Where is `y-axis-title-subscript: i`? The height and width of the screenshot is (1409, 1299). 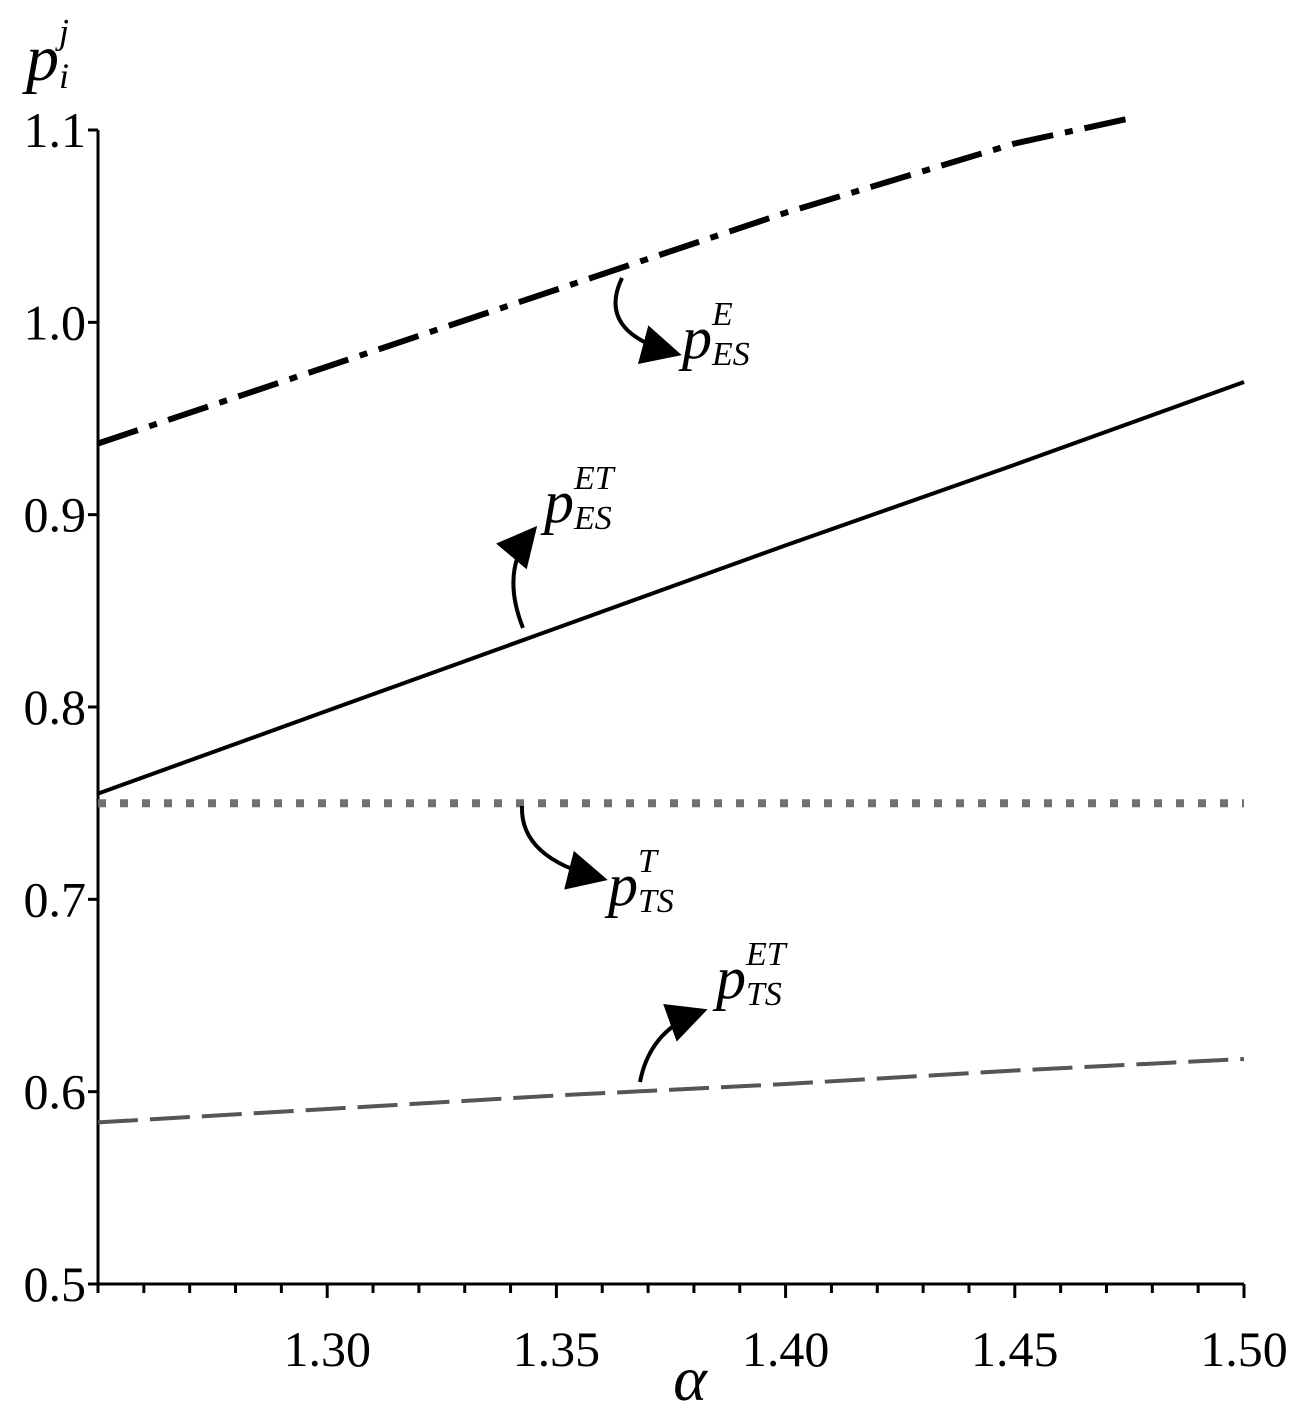
y-axis-title-subscript: i is located at coordinates (64, 76).